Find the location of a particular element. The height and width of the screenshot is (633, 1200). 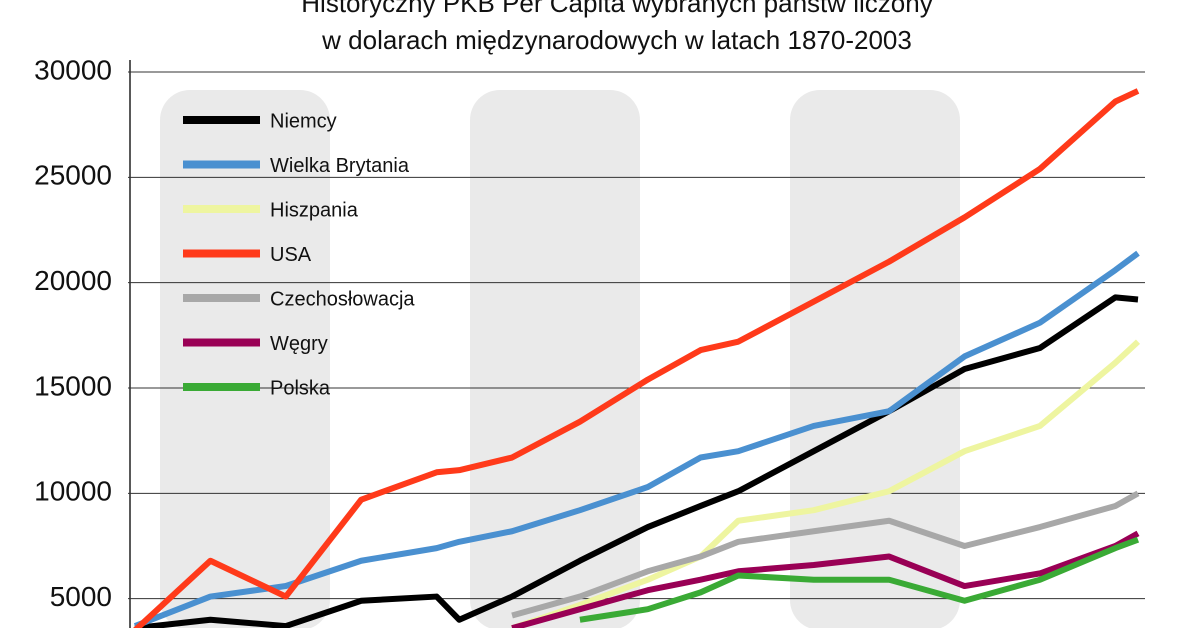

y-tick-label: 20000 is located at coordinates (73, 280).